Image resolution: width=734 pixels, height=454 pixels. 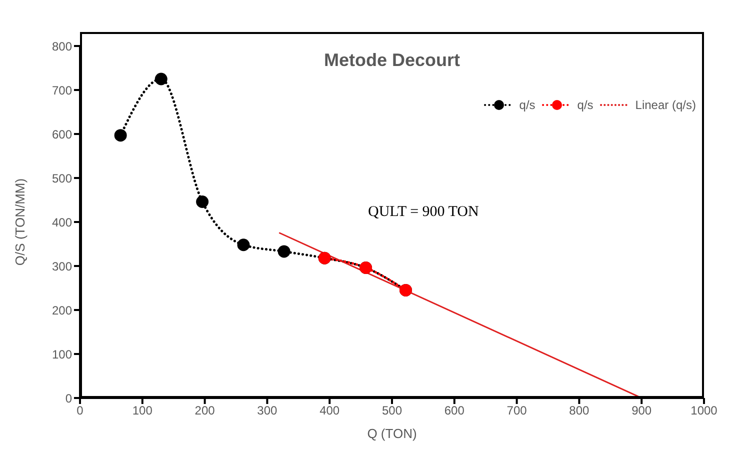 What do you see at coordinates (68, 398) in the screenshot?
I see `y-tick-label: 0` at bounding box center [68, 398].